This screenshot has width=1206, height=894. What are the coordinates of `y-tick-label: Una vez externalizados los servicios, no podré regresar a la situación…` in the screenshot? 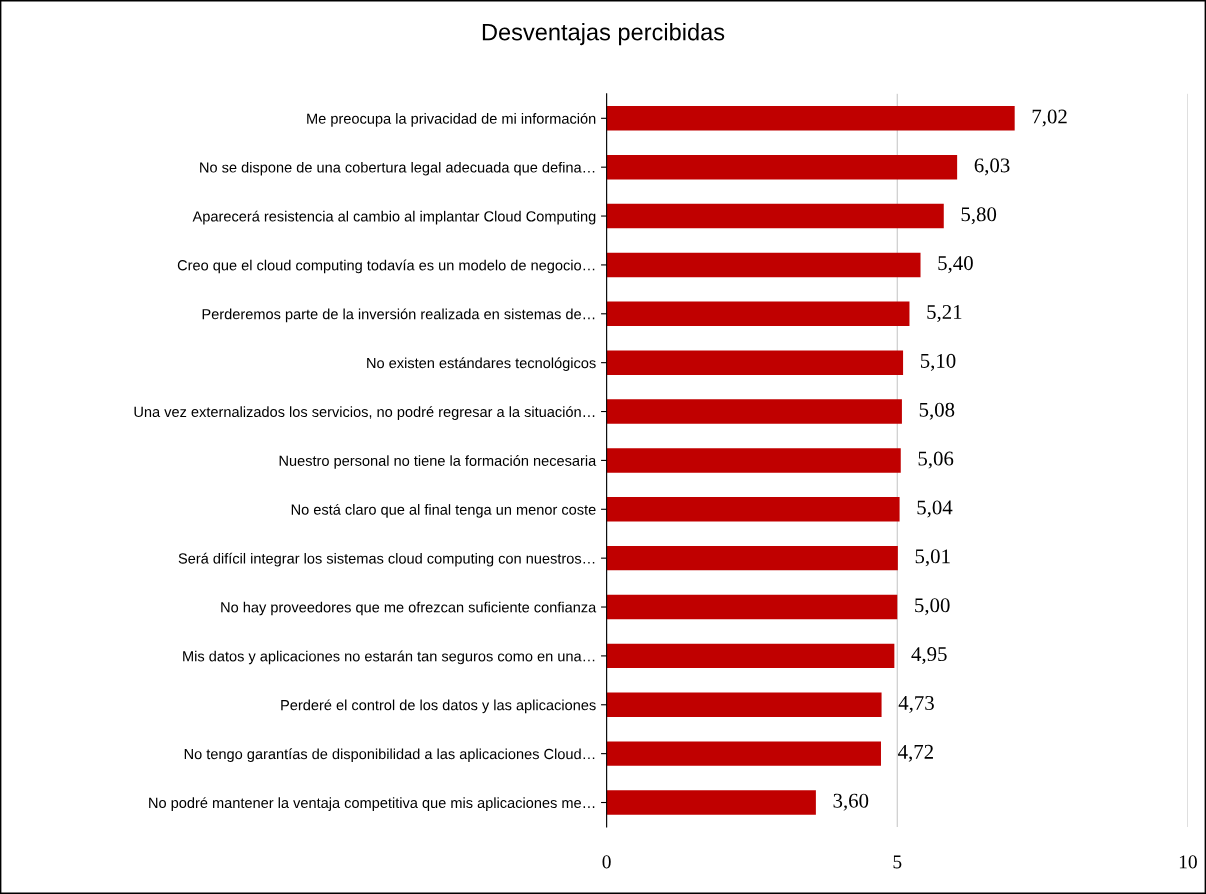 It's located at (364, 413).